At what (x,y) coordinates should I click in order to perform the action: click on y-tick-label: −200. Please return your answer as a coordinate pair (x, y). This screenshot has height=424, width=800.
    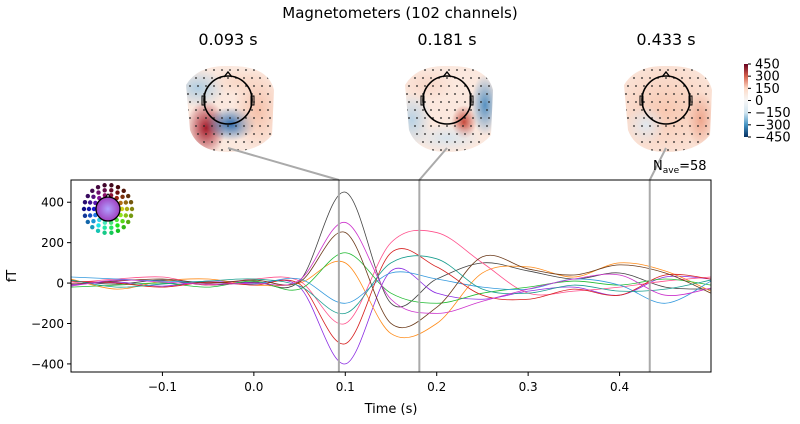
    Looking at the image, I should click on (47, 324).